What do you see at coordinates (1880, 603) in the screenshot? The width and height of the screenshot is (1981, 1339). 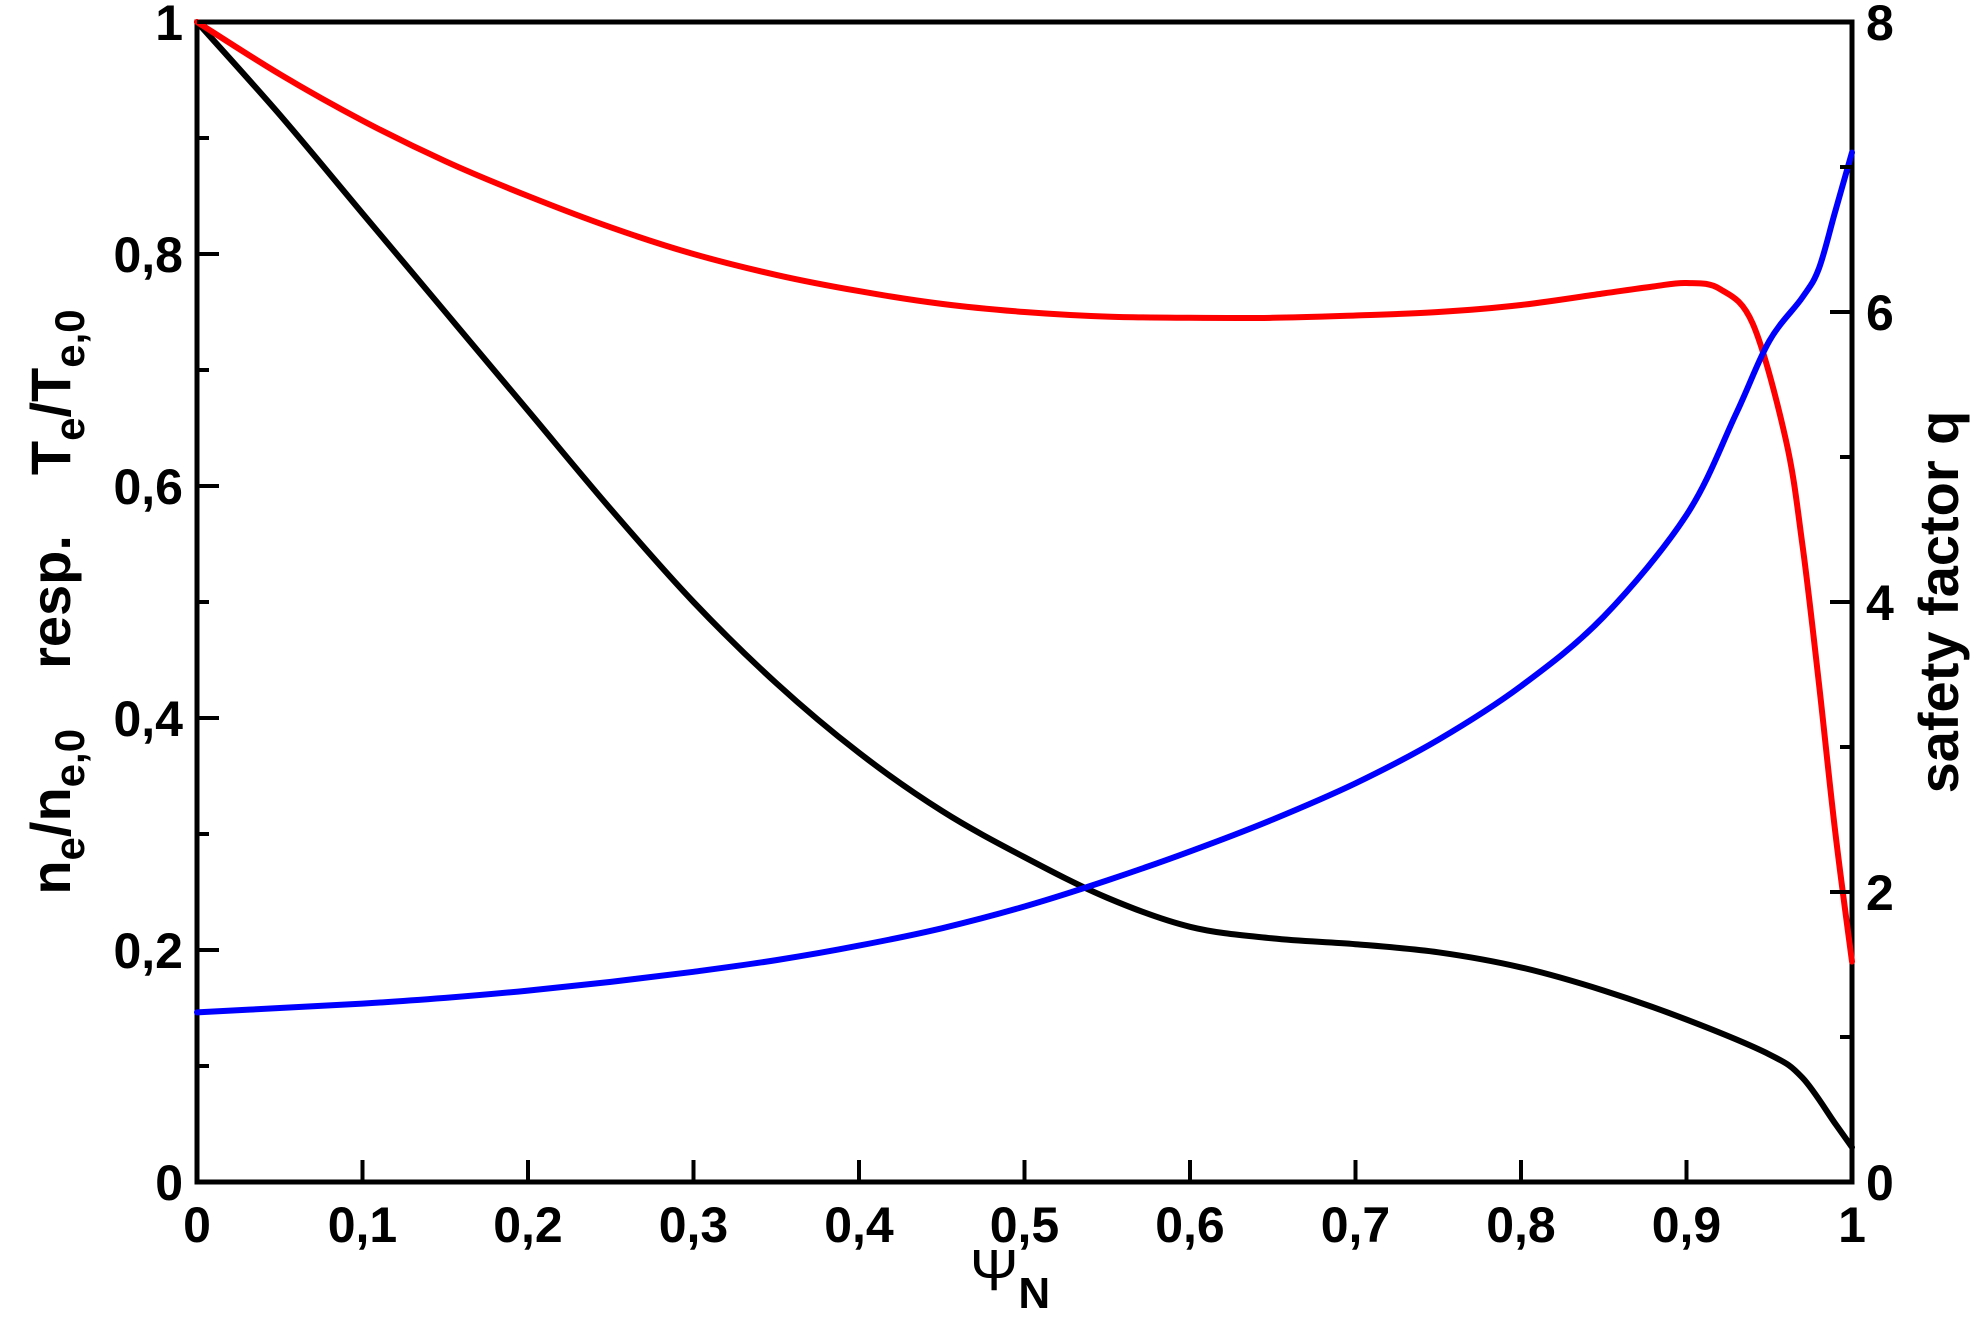 I see `y-right-tick-label: 4` at bounding box center [1880, 603].